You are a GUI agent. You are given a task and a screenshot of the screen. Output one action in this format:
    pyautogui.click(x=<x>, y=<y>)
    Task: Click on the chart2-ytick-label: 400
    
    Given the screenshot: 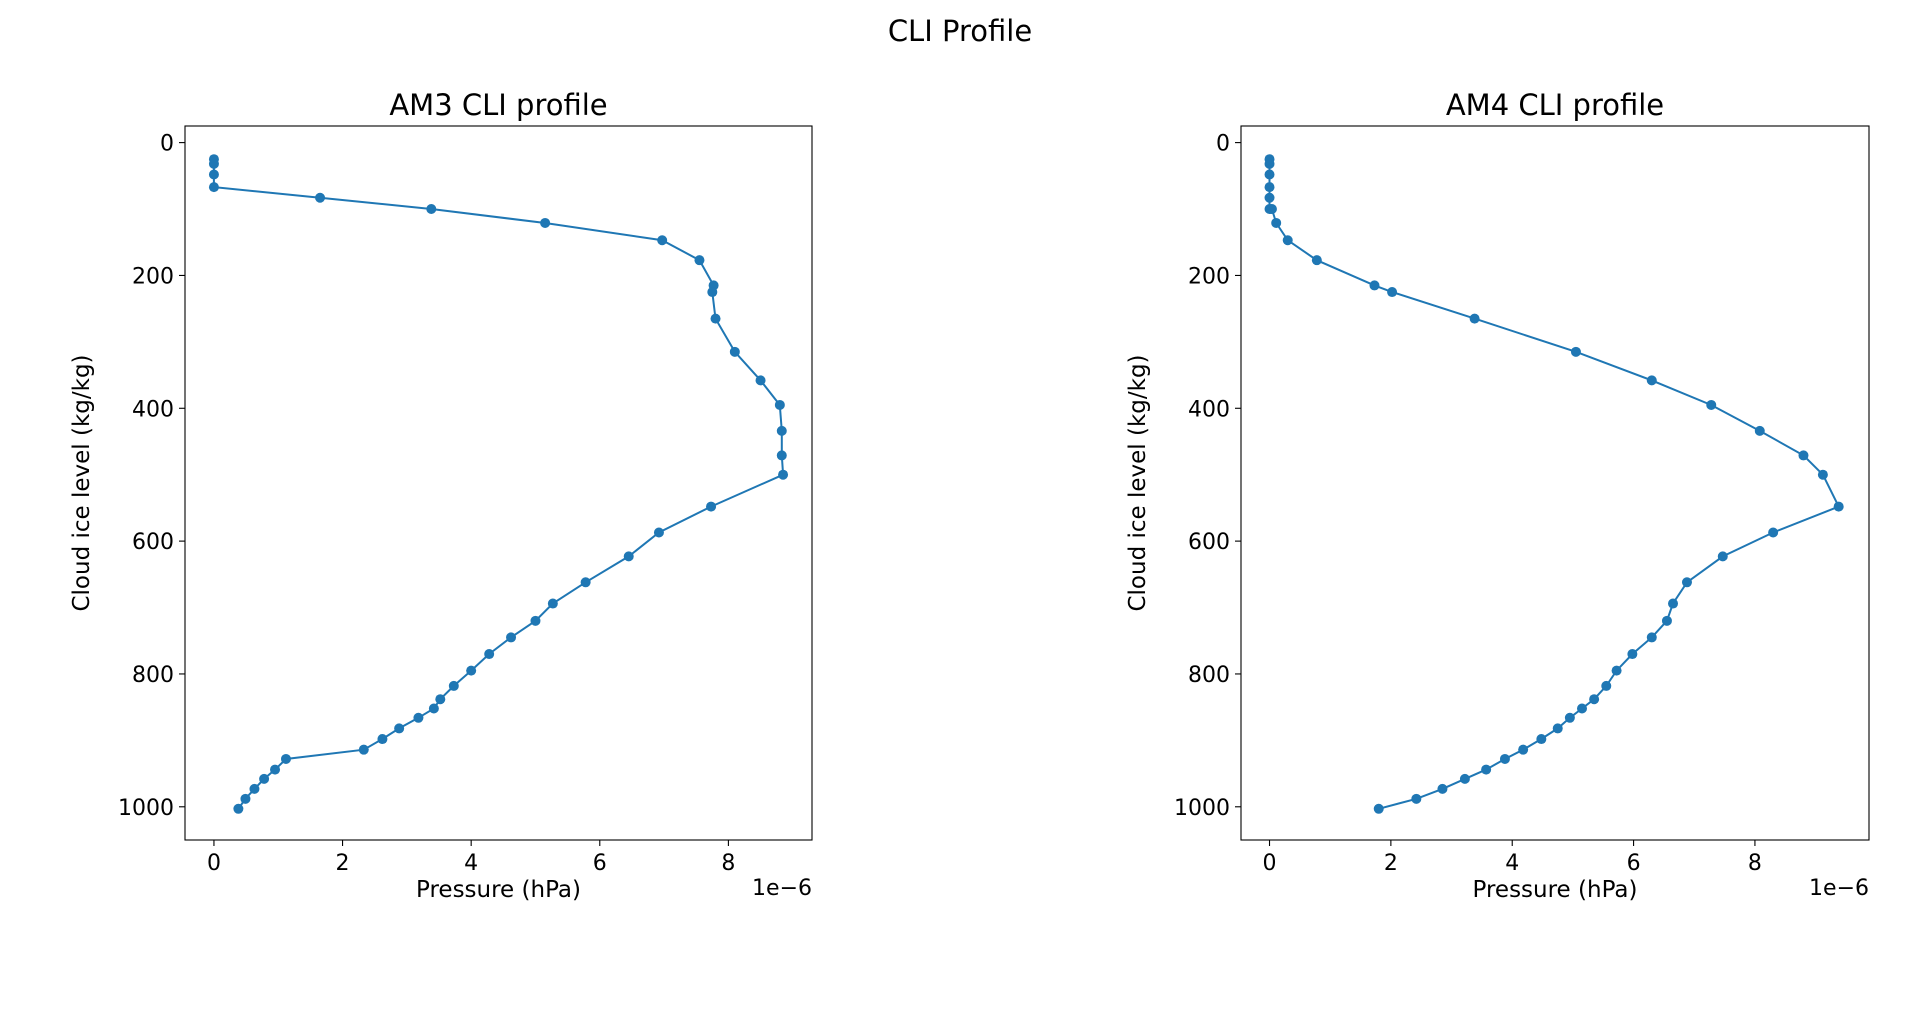 What is the action you would take?
    pyautogui.click(x=1209, y=409)
    